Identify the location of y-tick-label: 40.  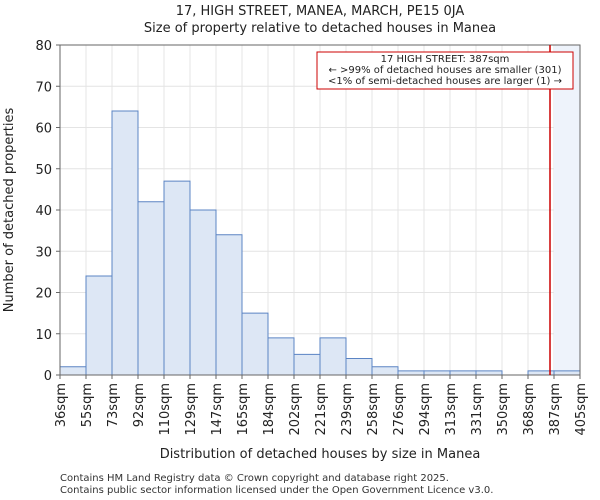
(43, 211).